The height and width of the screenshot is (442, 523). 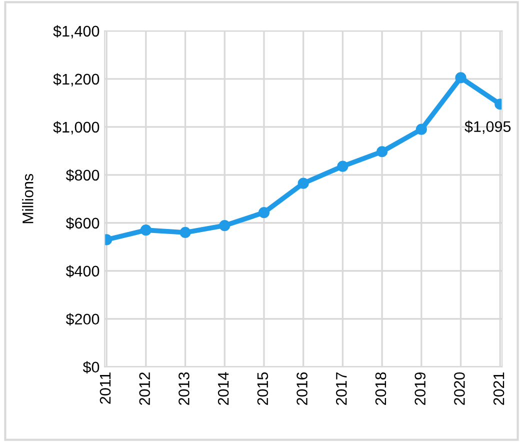 I want to click on x-tick-label: 2021, so click(x=498, y=388).